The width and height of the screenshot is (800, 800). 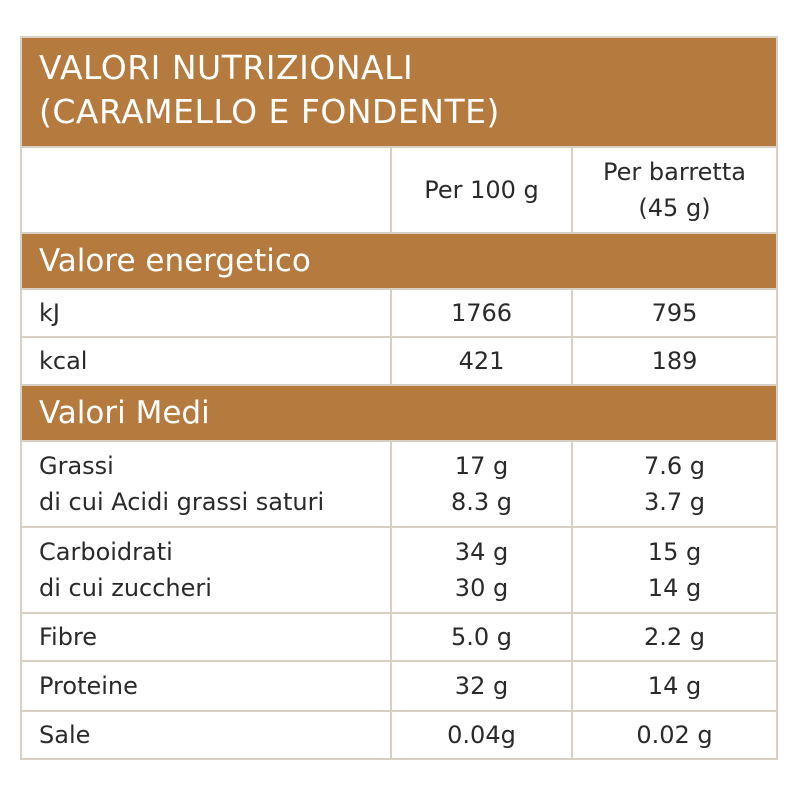 I want to click on row-per100: 0.04g, so click(x=482, y=735).